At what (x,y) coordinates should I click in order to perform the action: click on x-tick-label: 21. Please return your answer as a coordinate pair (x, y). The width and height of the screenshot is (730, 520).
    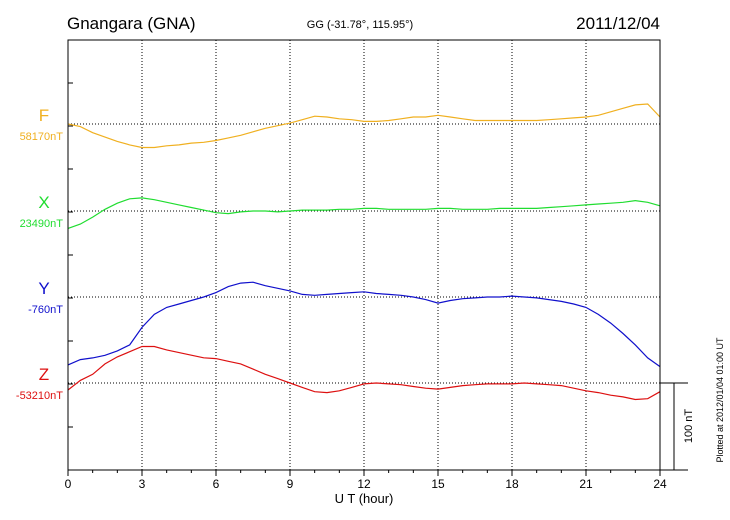
    Looking at the image, I should click on (586, 484).